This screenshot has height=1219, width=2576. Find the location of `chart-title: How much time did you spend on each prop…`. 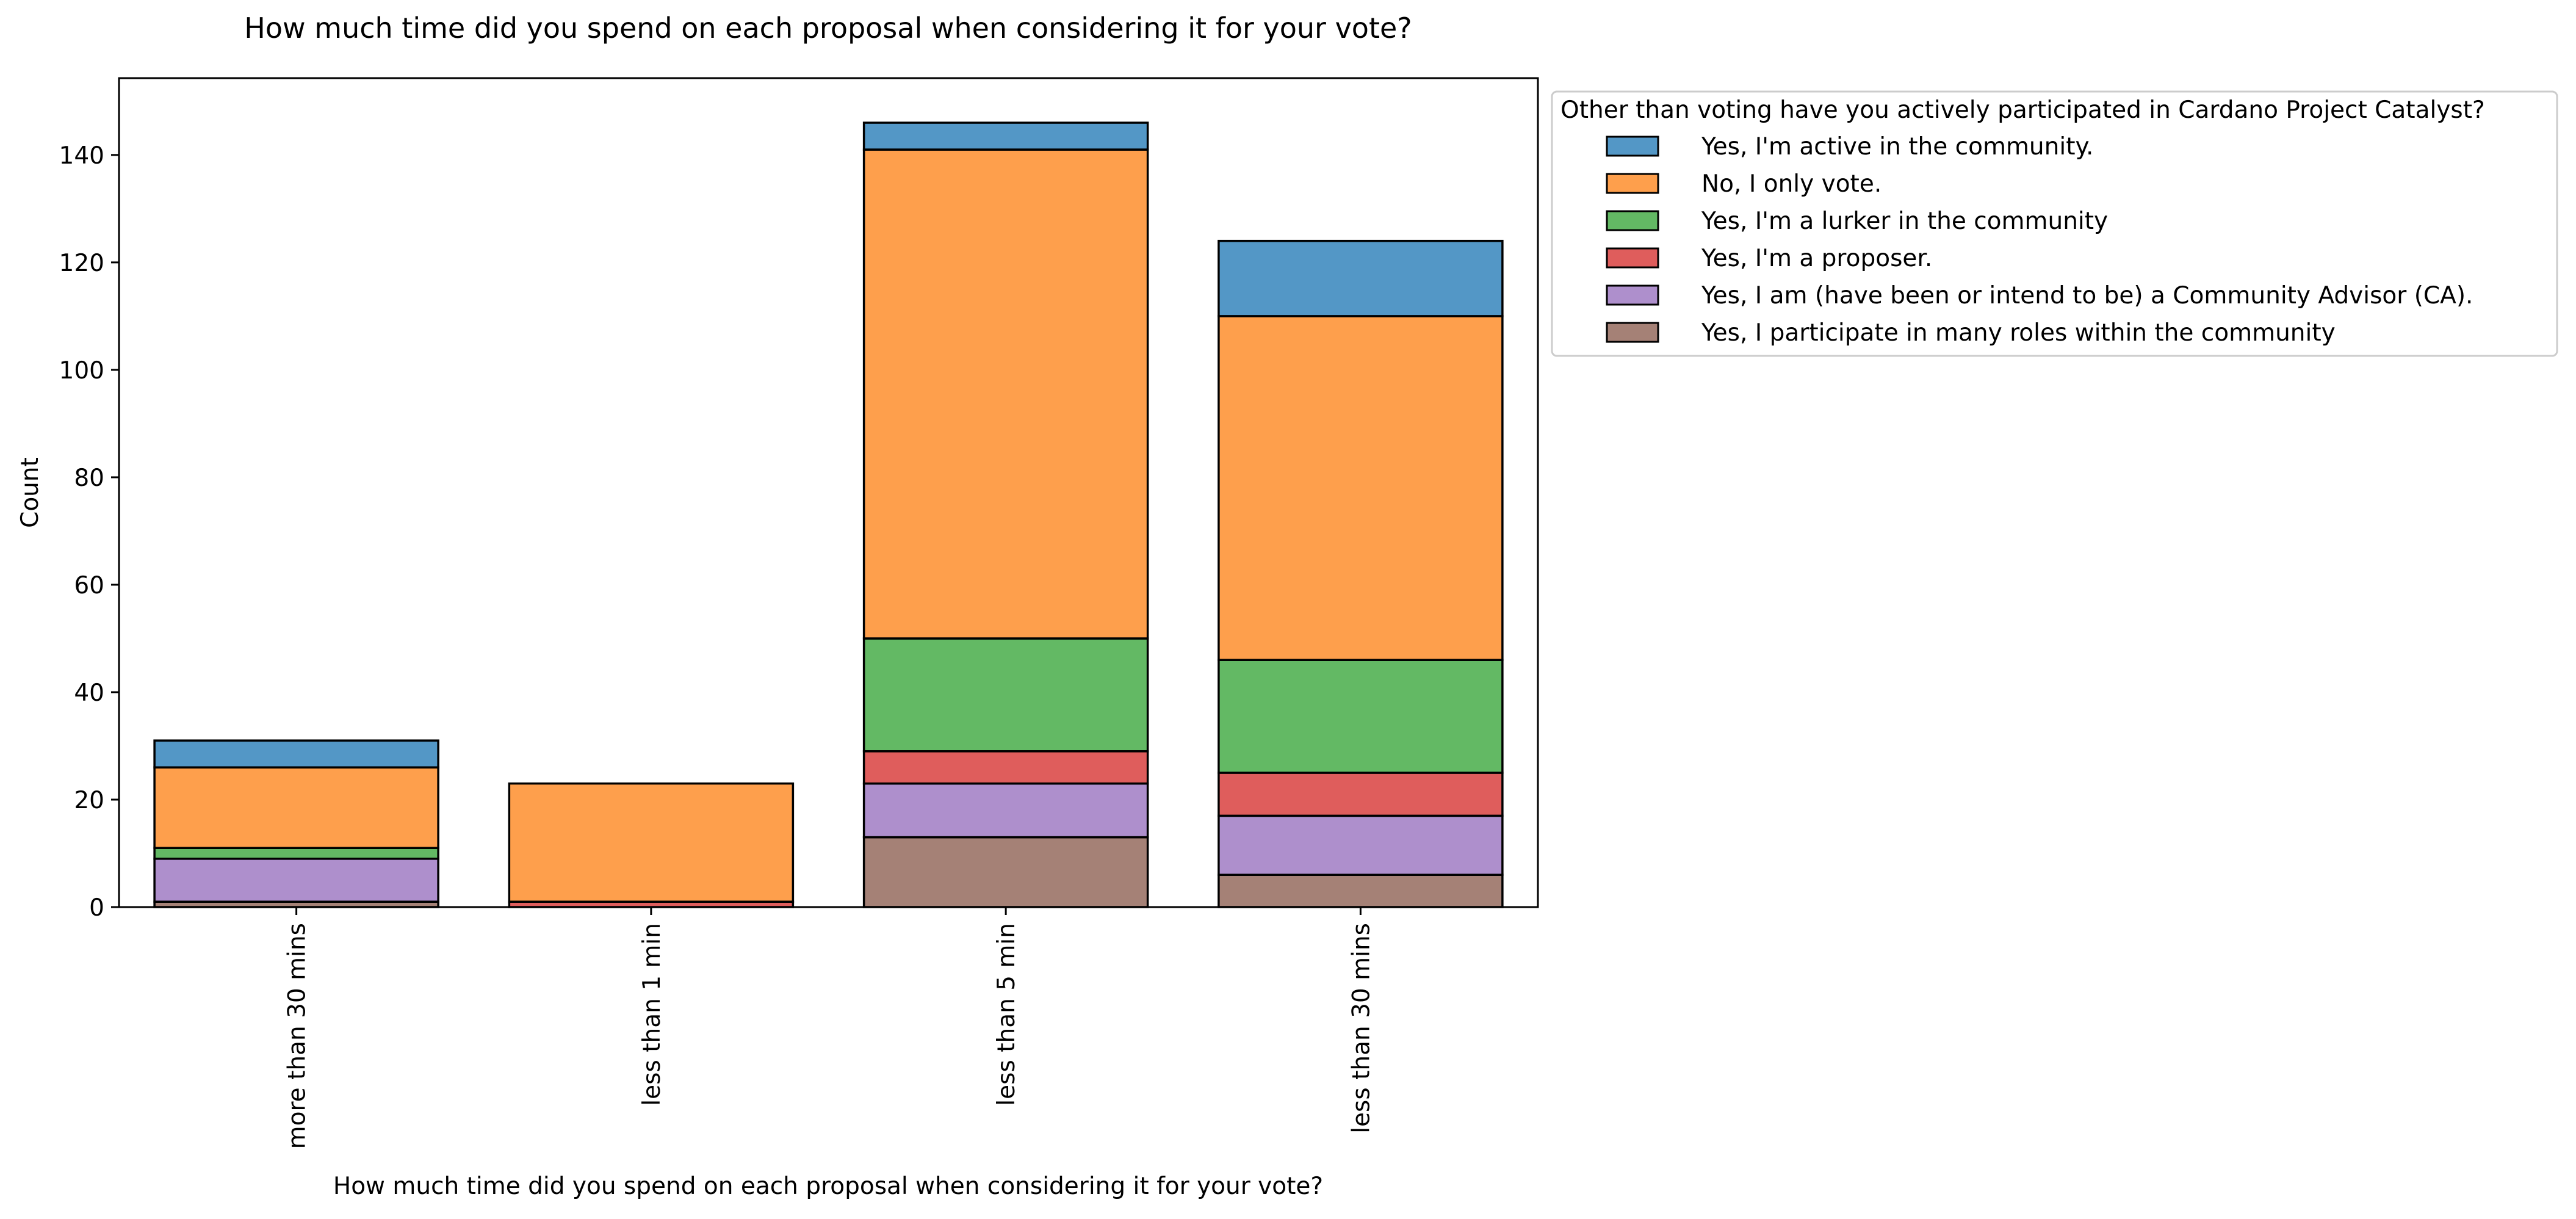

chart-title: How much time did you spend on each prop… is located at coordinates (828, 28).